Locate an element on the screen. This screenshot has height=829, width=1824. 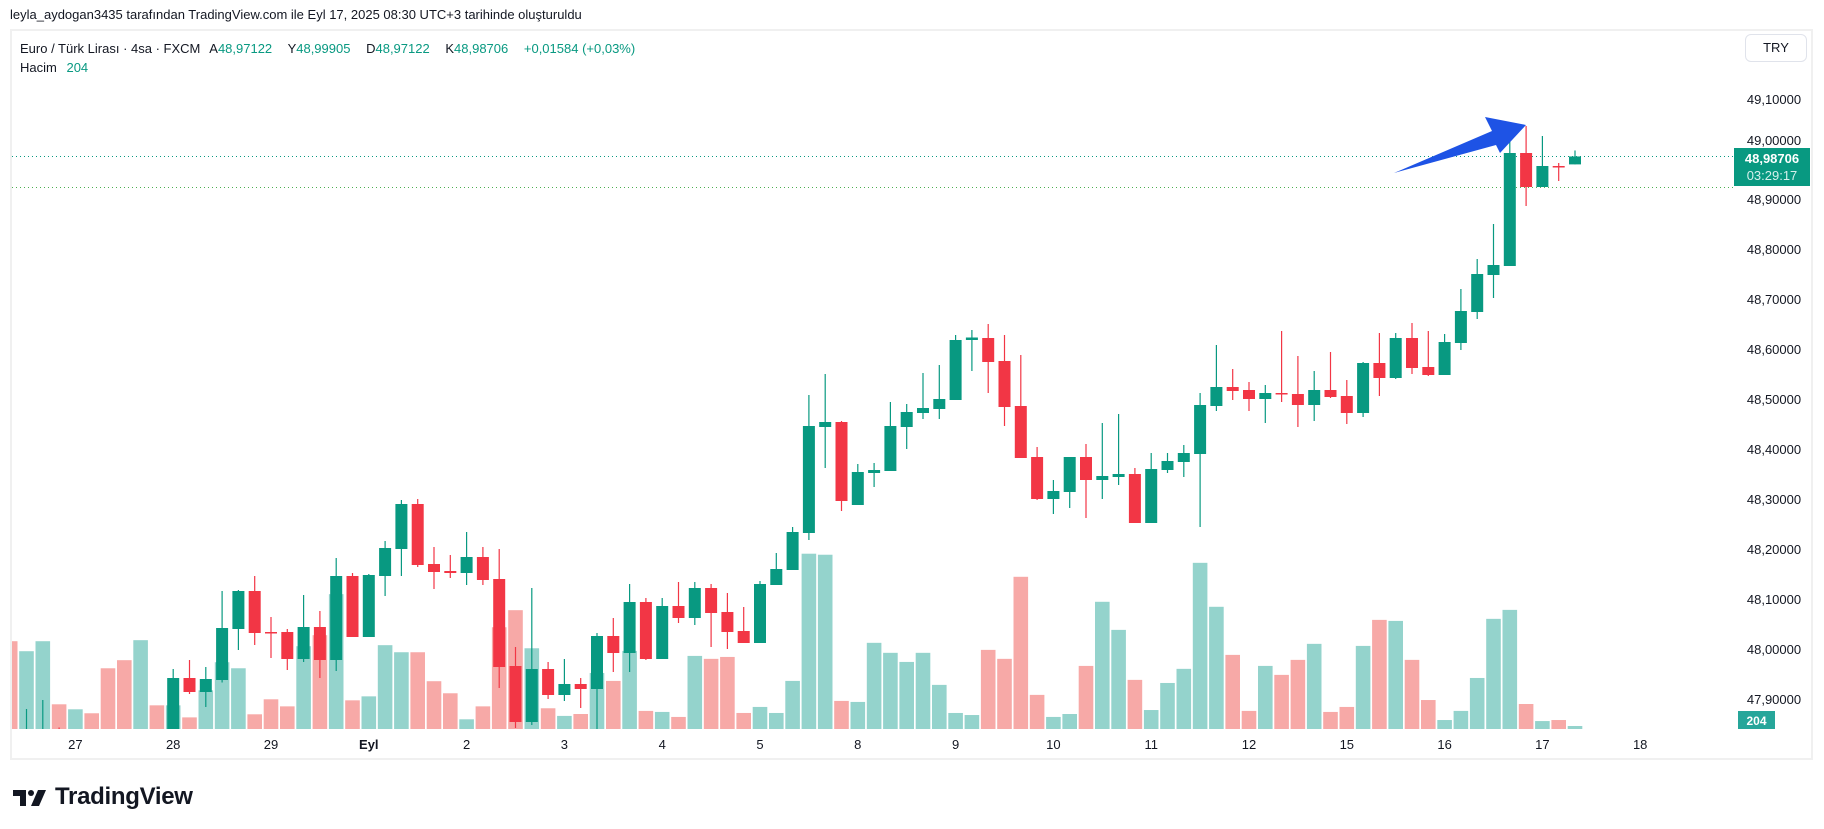
time-tick-label: 8 is located at coordinates (857, 744).